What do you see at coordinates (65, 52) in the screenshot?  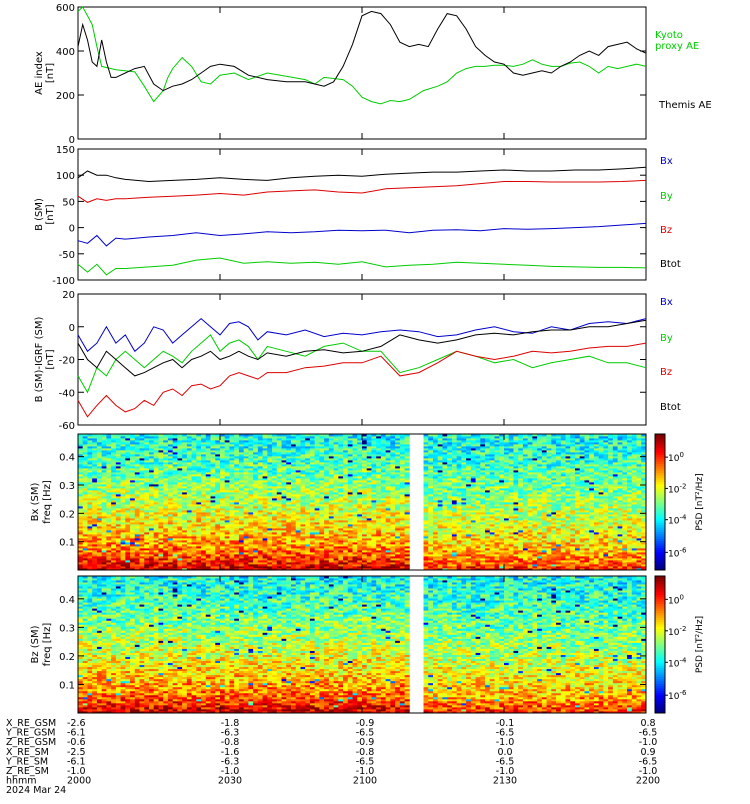 I see `y-tick-label: 400` at bounding box center [65, 52].